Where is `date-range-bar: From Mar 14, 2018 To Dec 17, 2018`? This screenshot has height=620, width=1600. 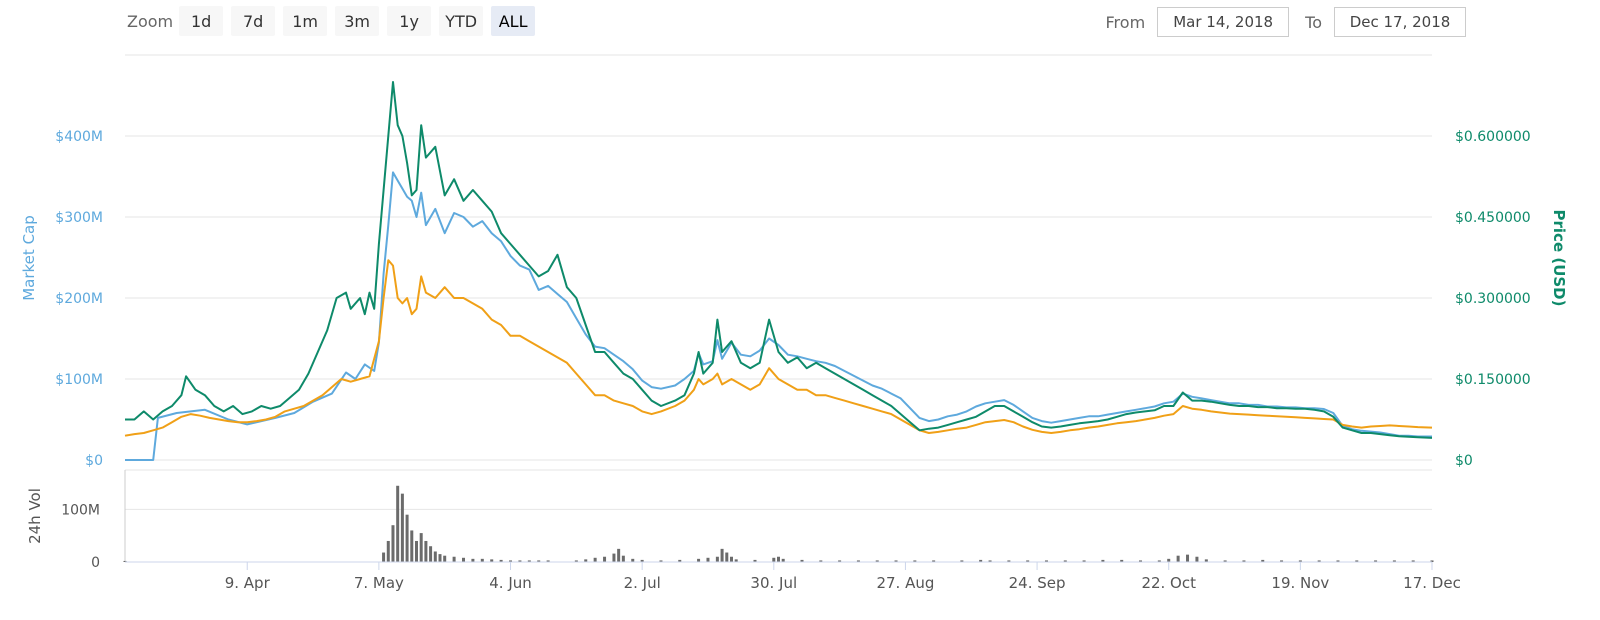 date-range-bar: From Mar 14, 2018 To Dec 17, 2018 is located at coordinates (1278, 22).